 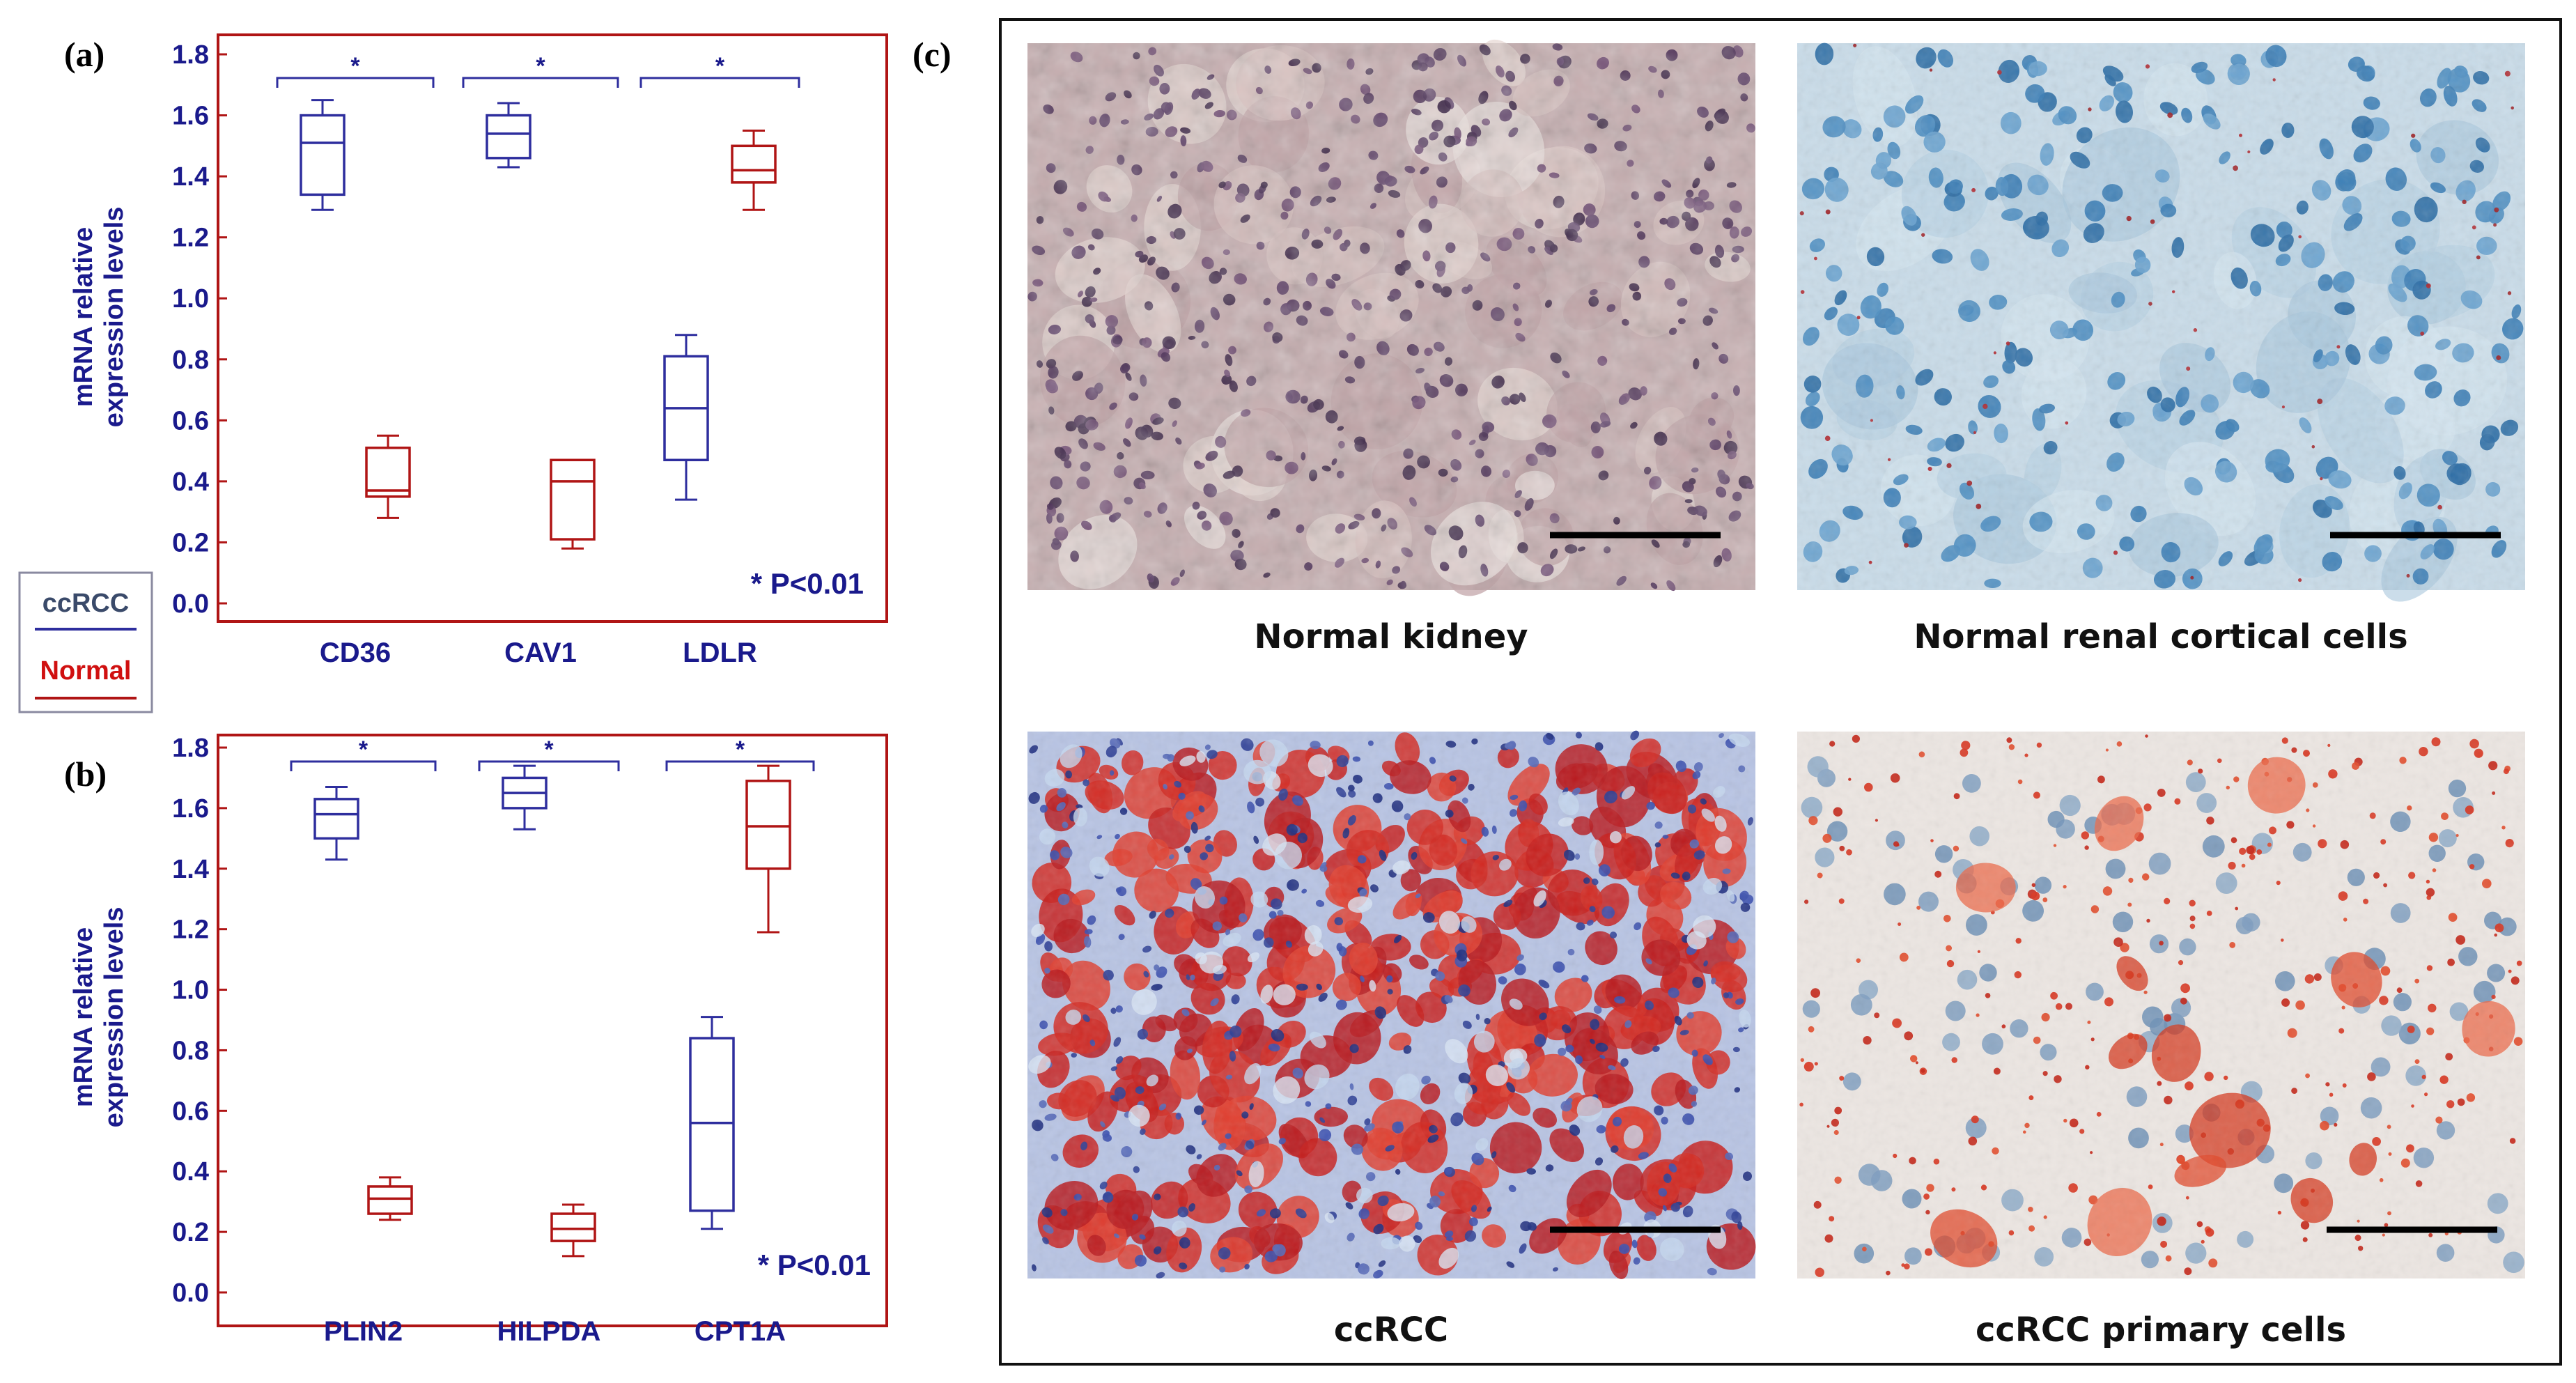 I want to click on category-label: PLIN2, so click(x=363, y=1331).